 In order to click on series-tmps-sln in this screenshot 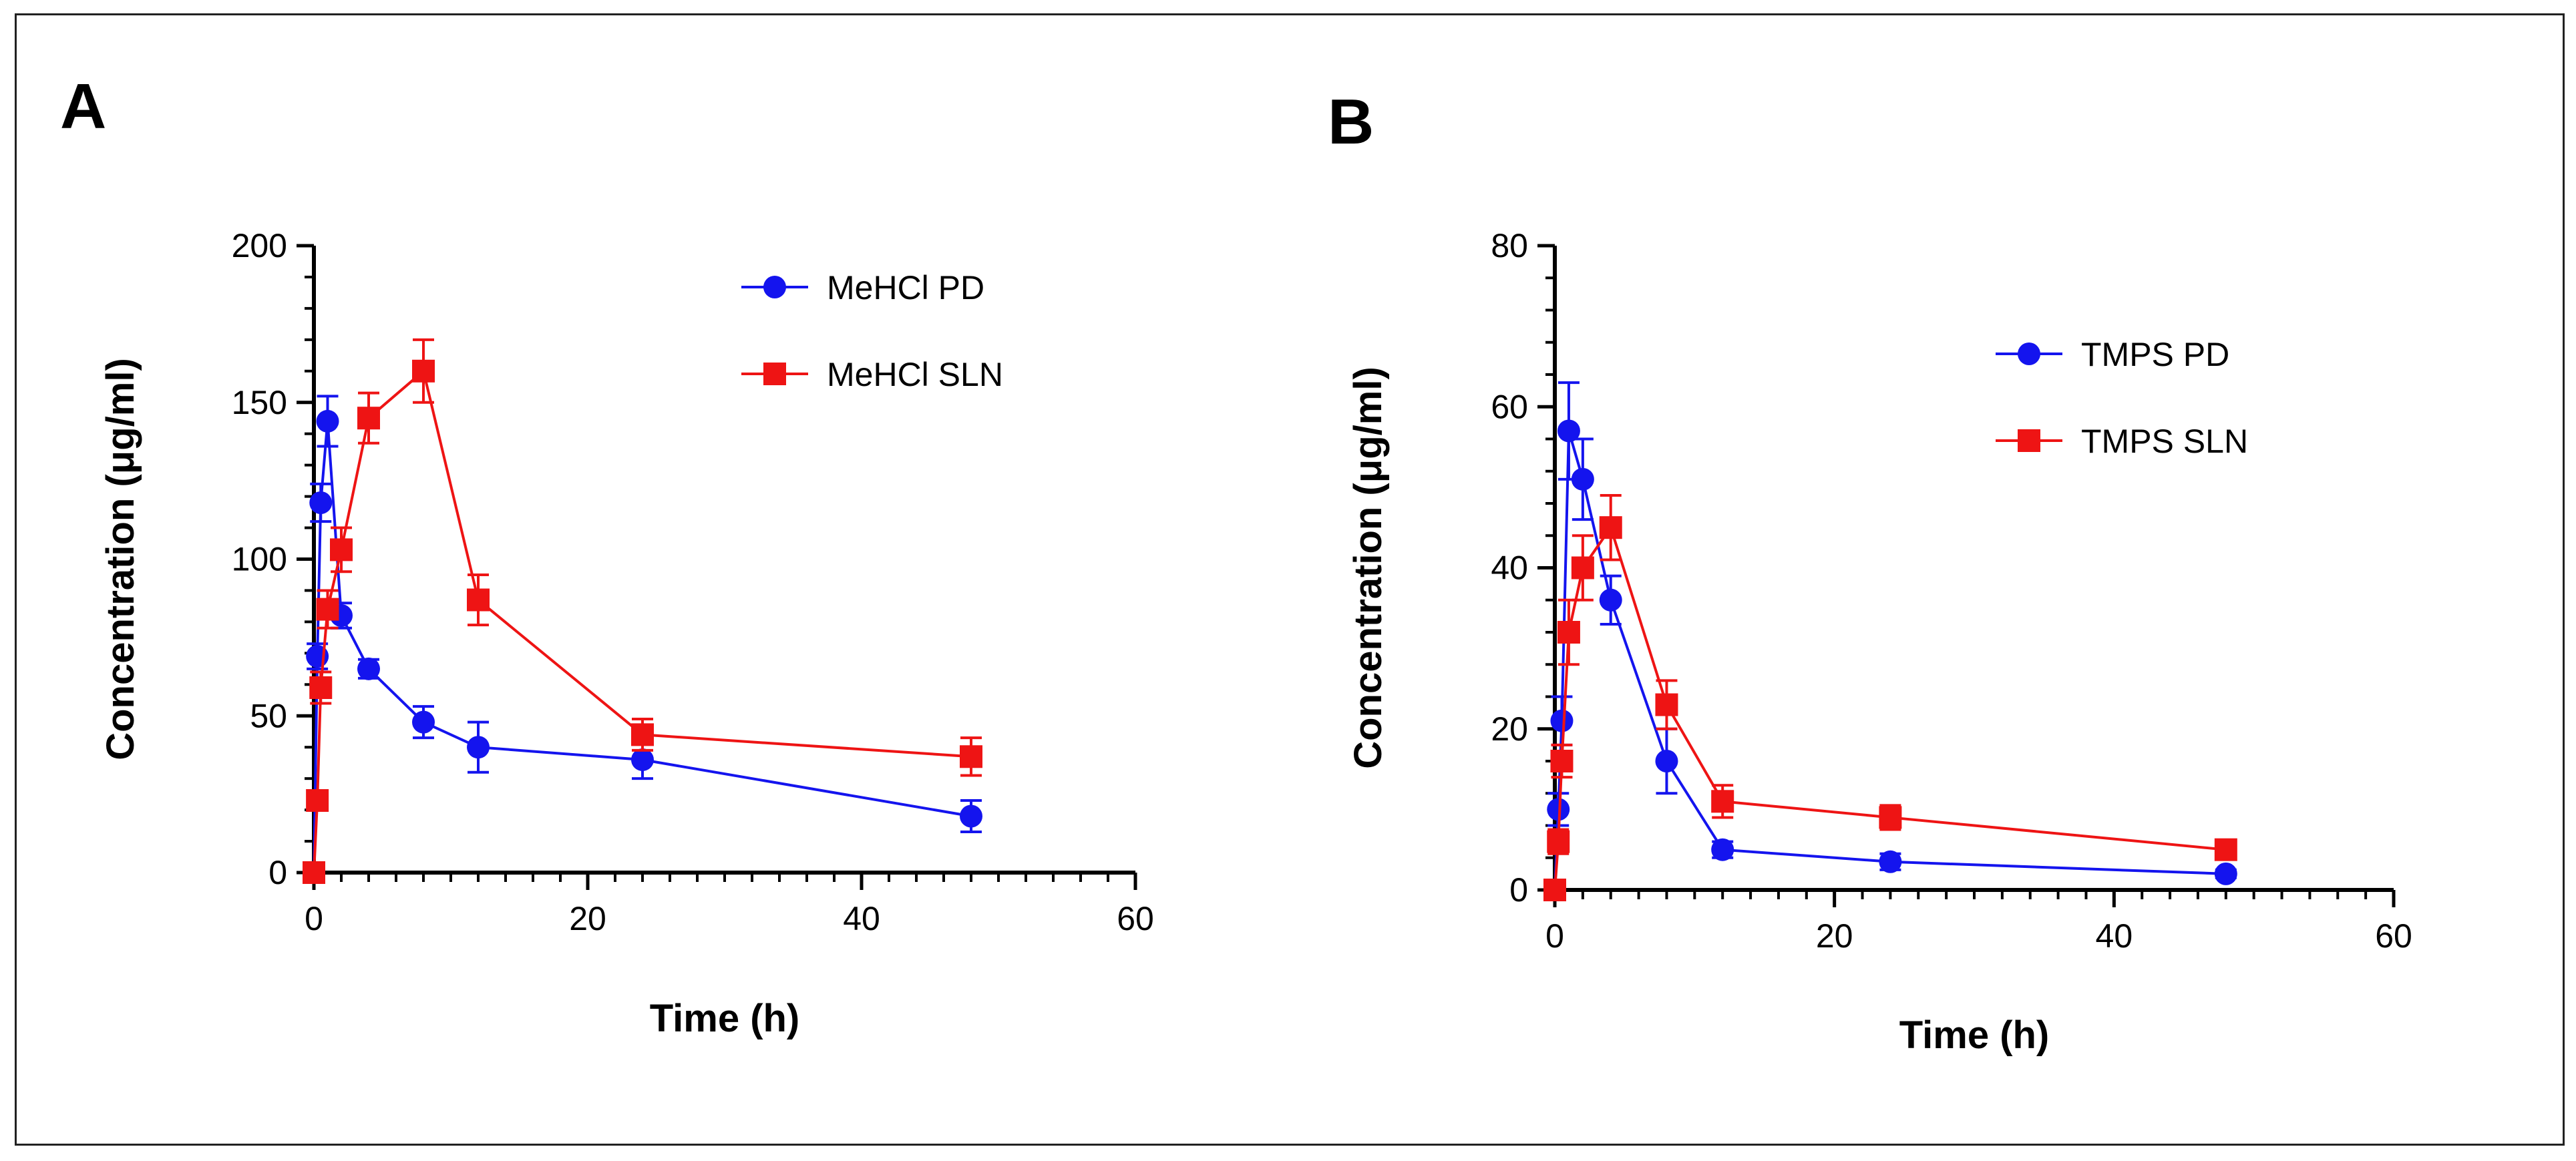, I will do `click(1890, 697)`.